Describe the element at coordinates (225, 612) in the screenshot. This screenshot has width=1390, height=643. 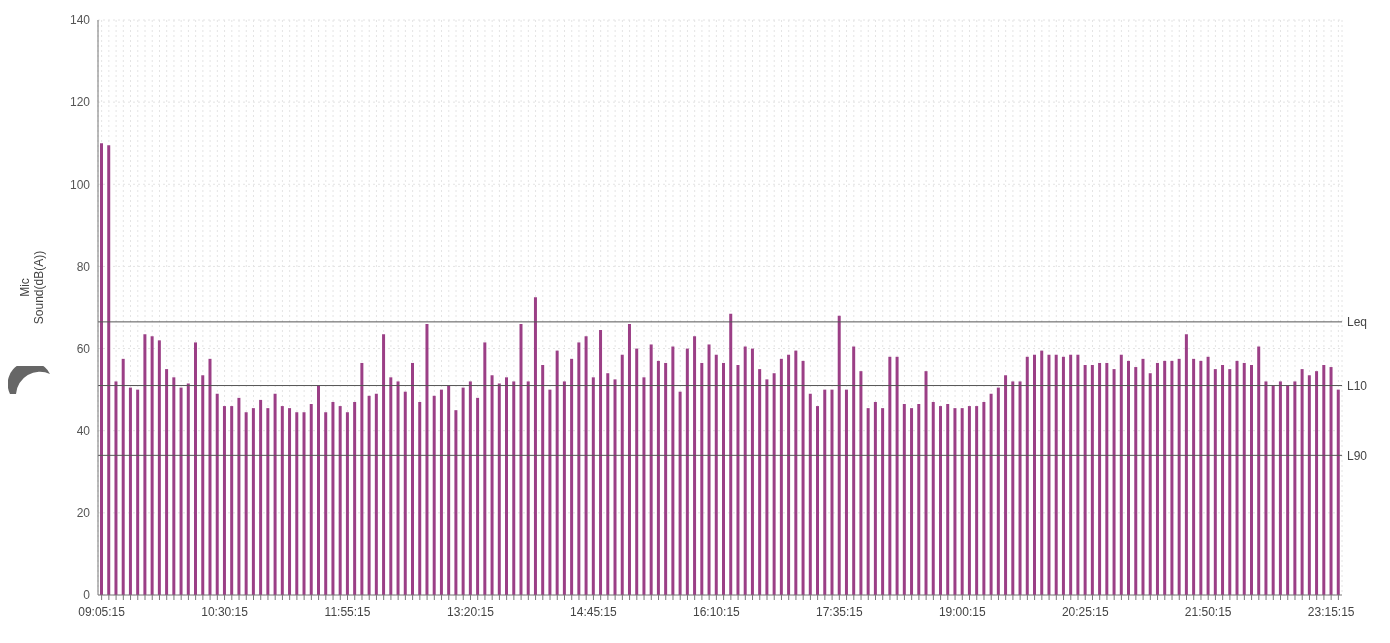
I see `x-tick-label: 10:30:15` at that location.